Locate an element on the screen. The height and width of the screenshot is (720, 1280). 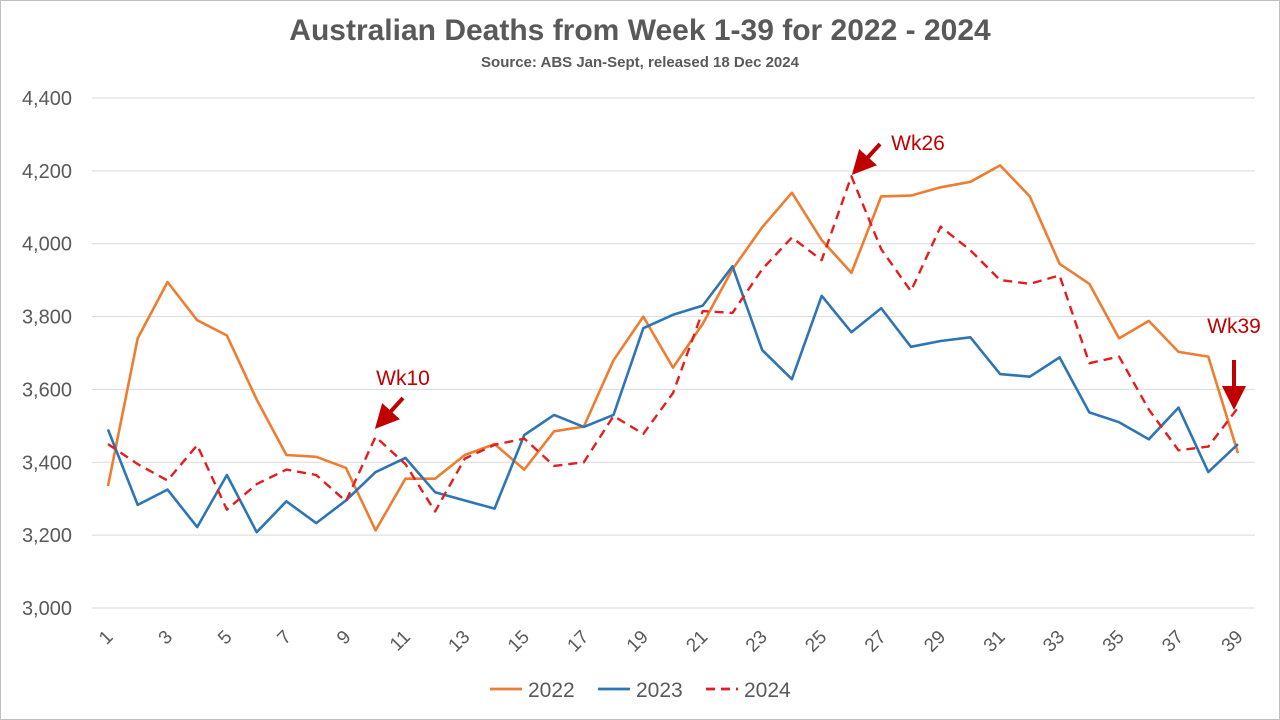
x-tick-label: 9 is located at coordinates (344, 638).